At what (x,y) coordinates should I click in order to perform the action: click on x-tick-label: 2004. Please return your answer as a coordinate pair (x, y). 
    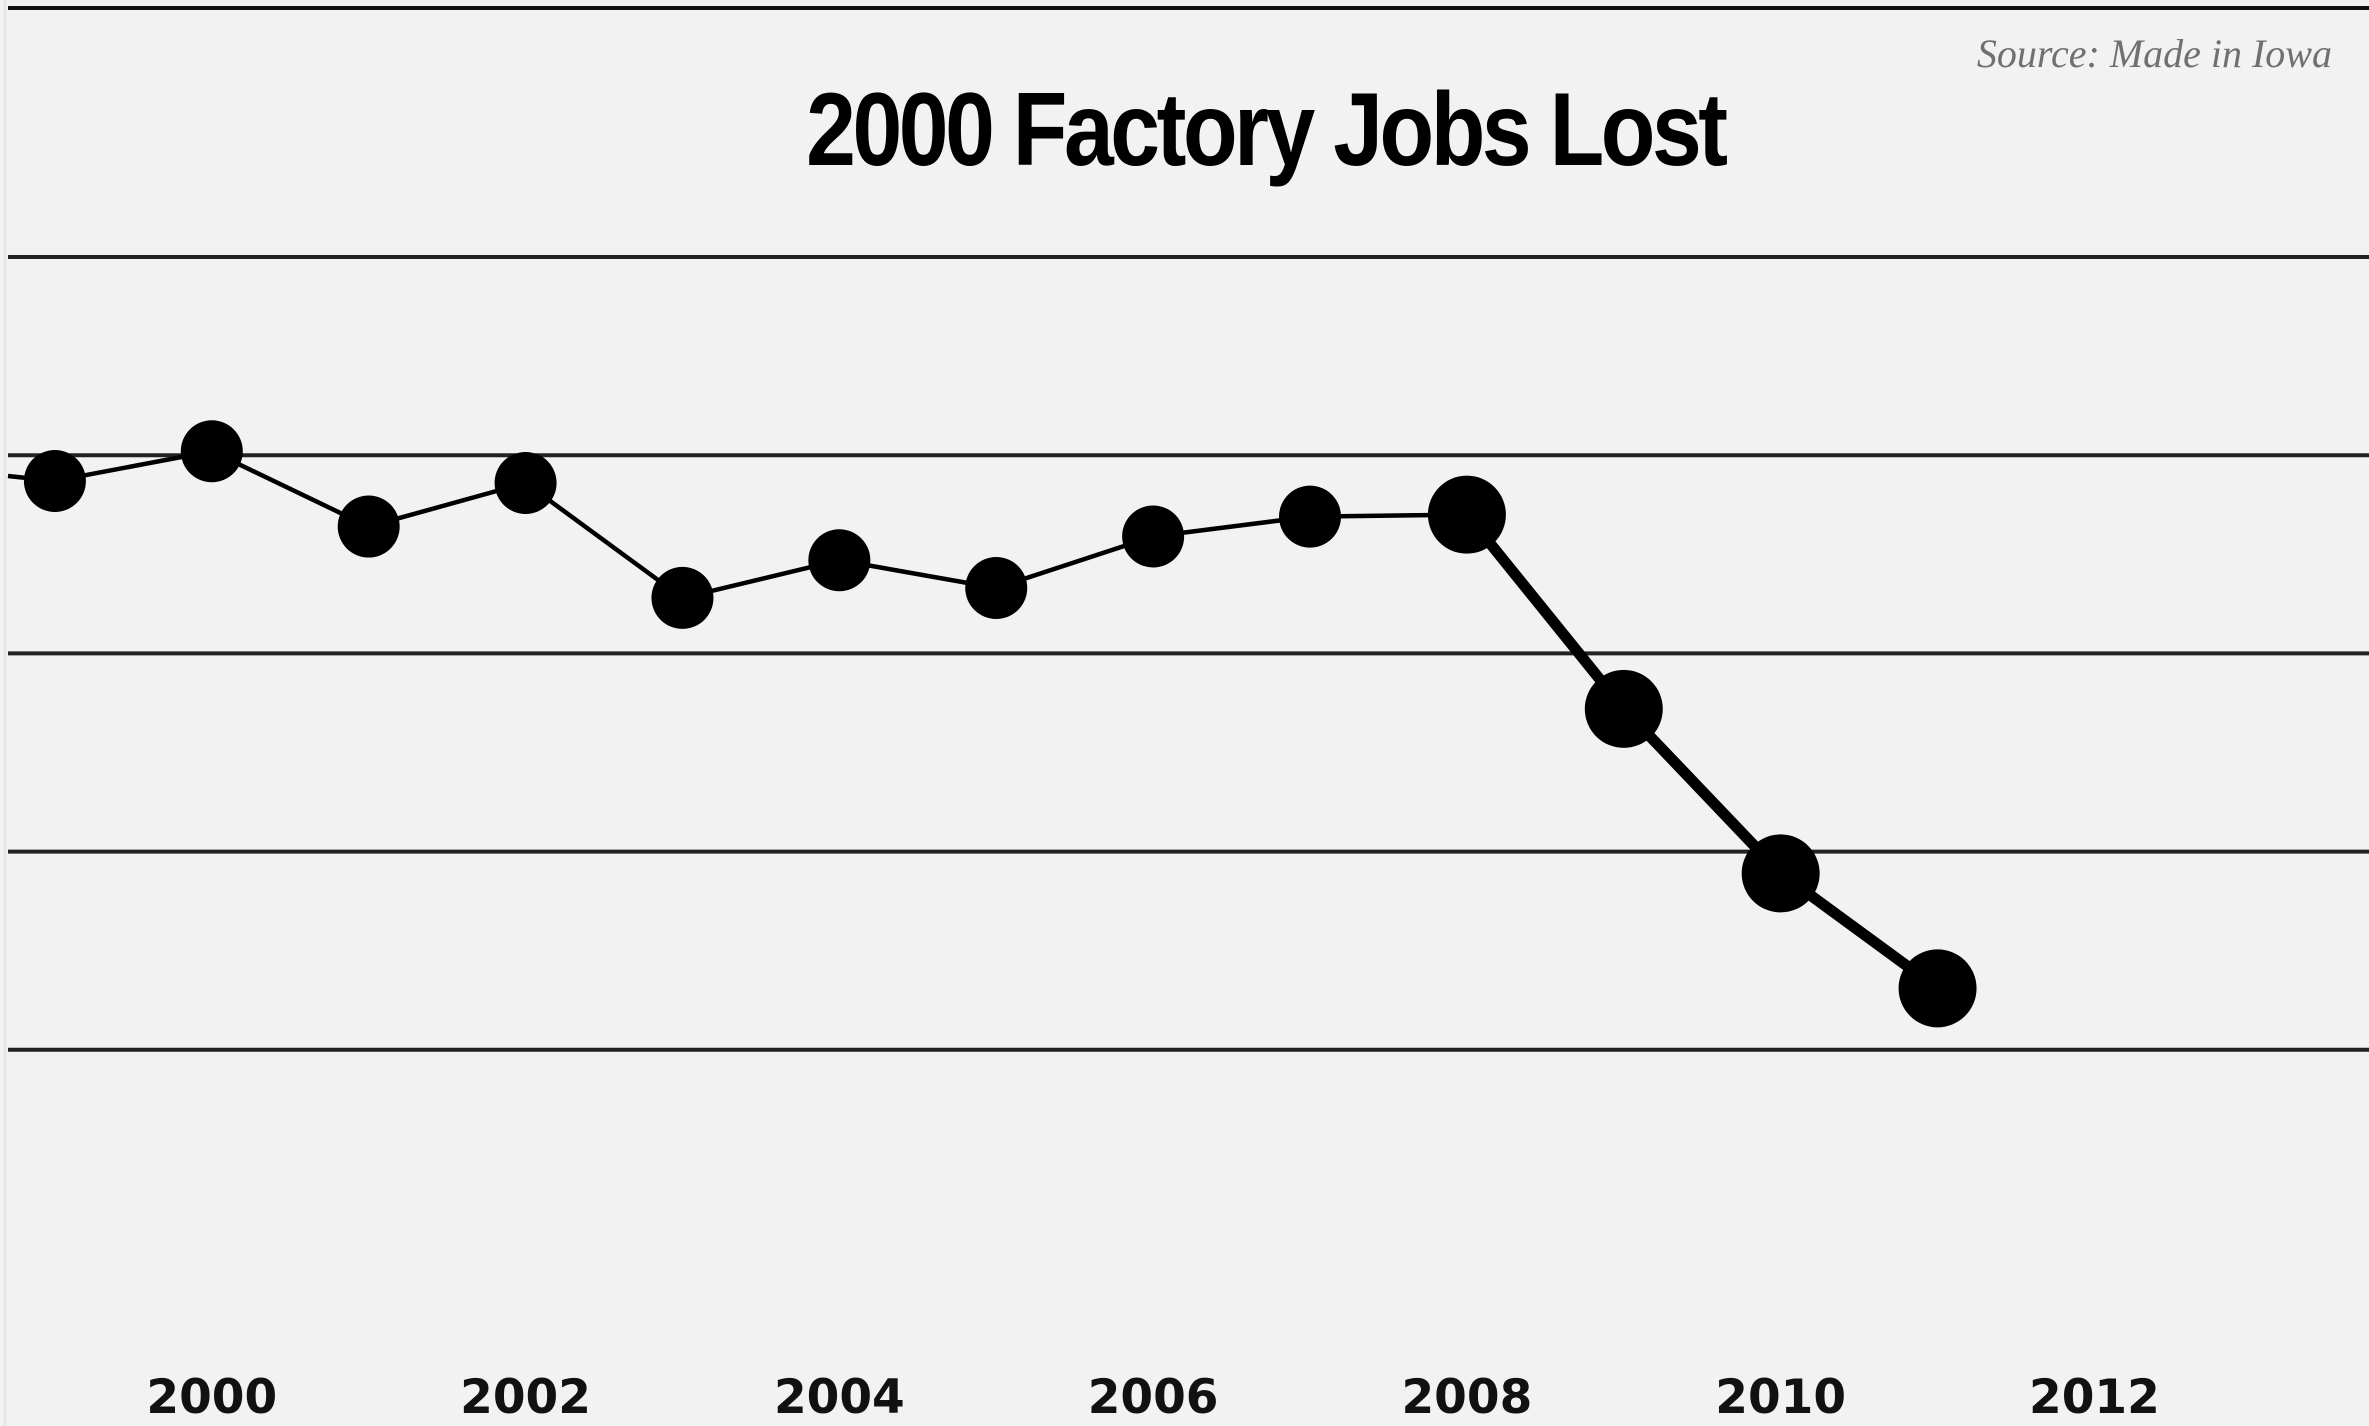
    Looking at the image, I should click on (839, 1397).